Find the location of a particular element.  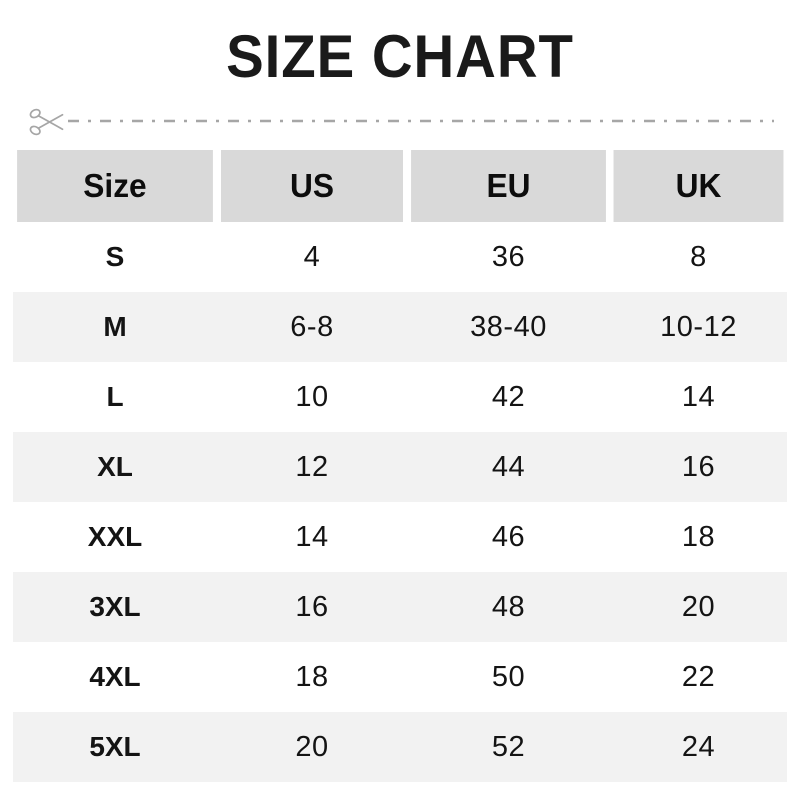

table-header-row: Size US EU UK is located at coordinates (400, 186).